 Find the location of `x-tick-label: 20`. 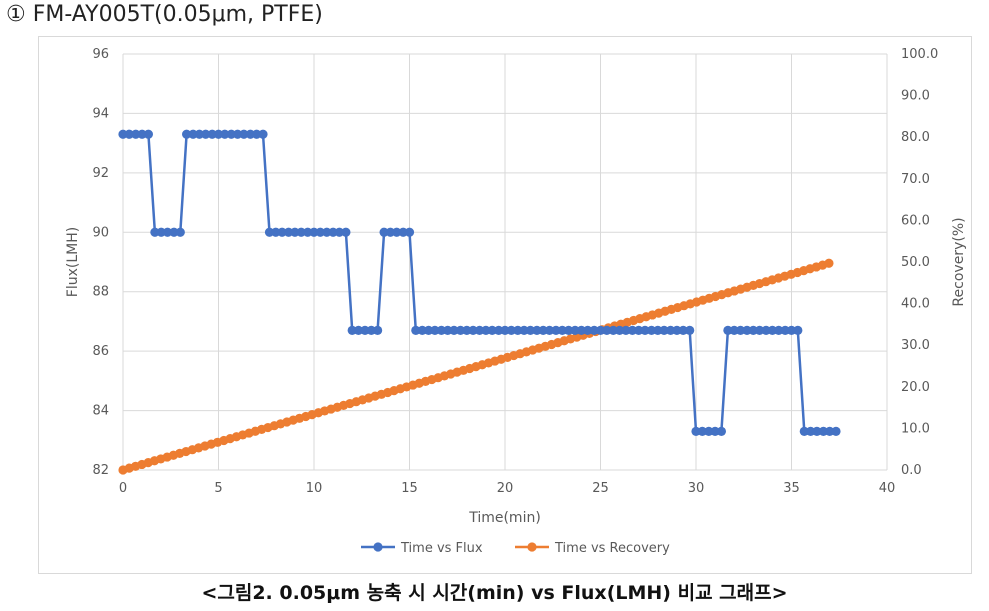

x-tick-label: 20 is located at coordinates (505, 488).